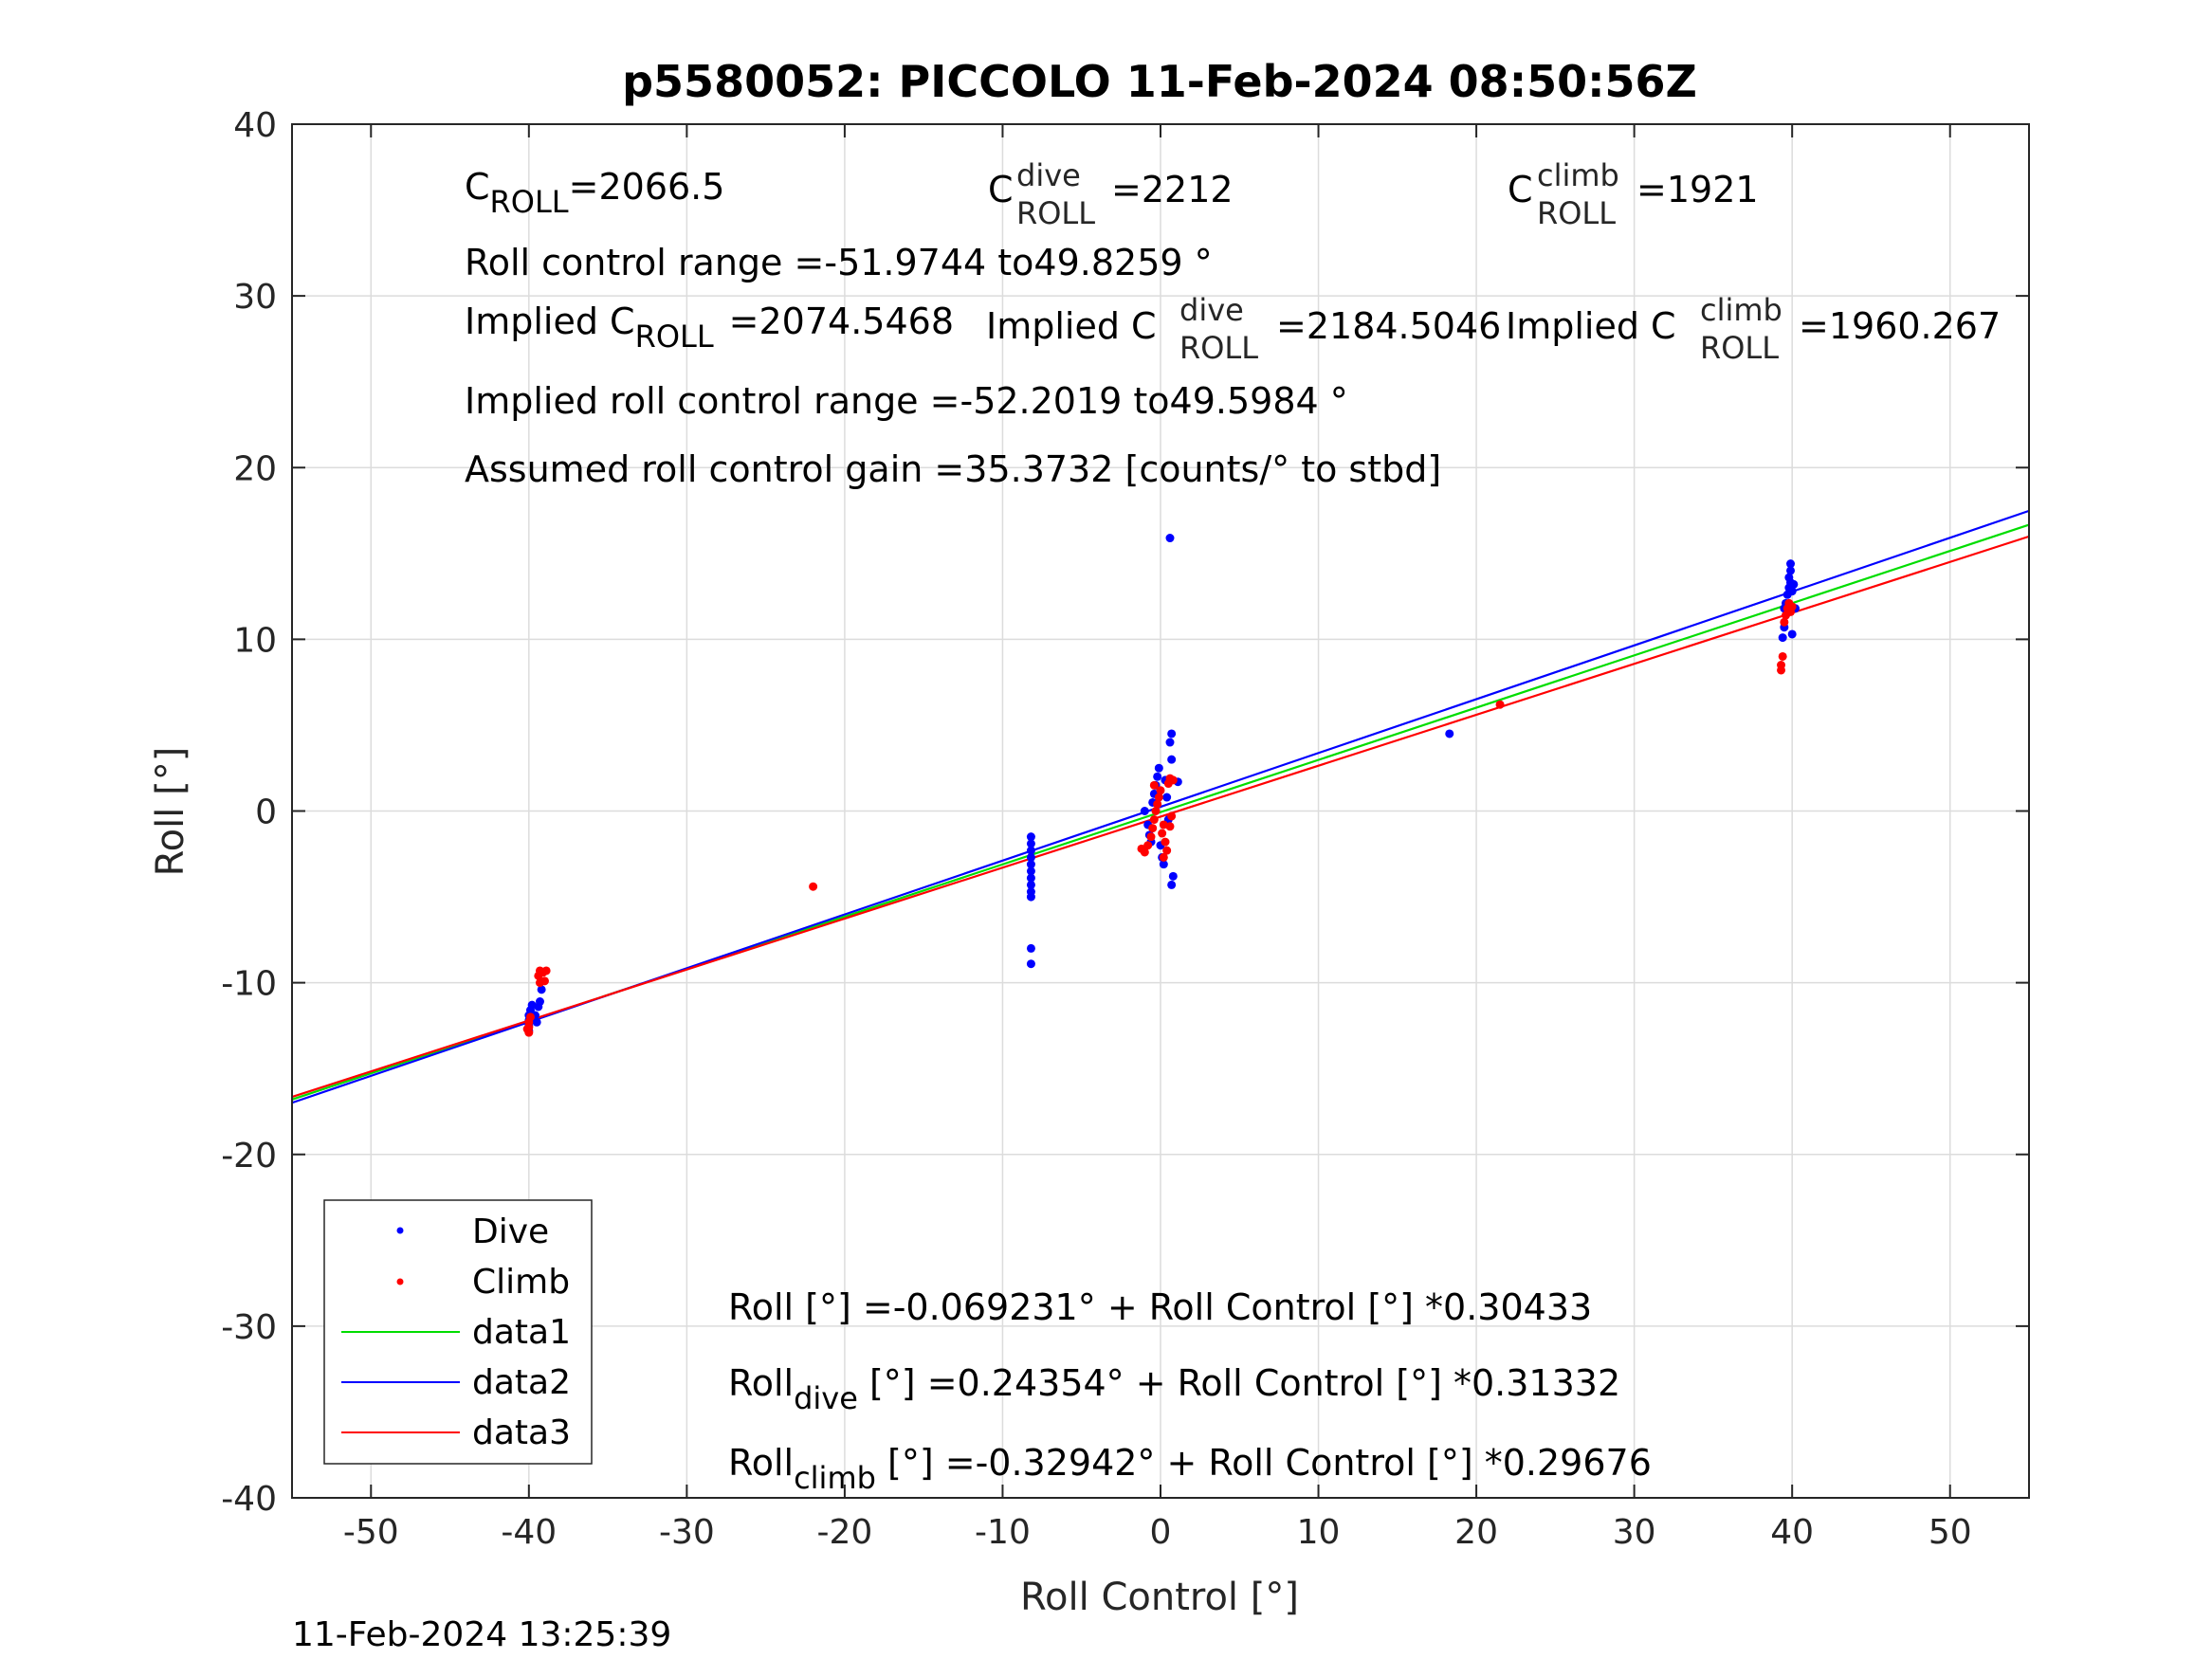 This screenshot has height=1659, width=2212. What do you see at coordinates (1591, 326) in the screenshot?
I see `annotation-implied-c-roll-climb: Implied C` at bounding box center [1591, 326].